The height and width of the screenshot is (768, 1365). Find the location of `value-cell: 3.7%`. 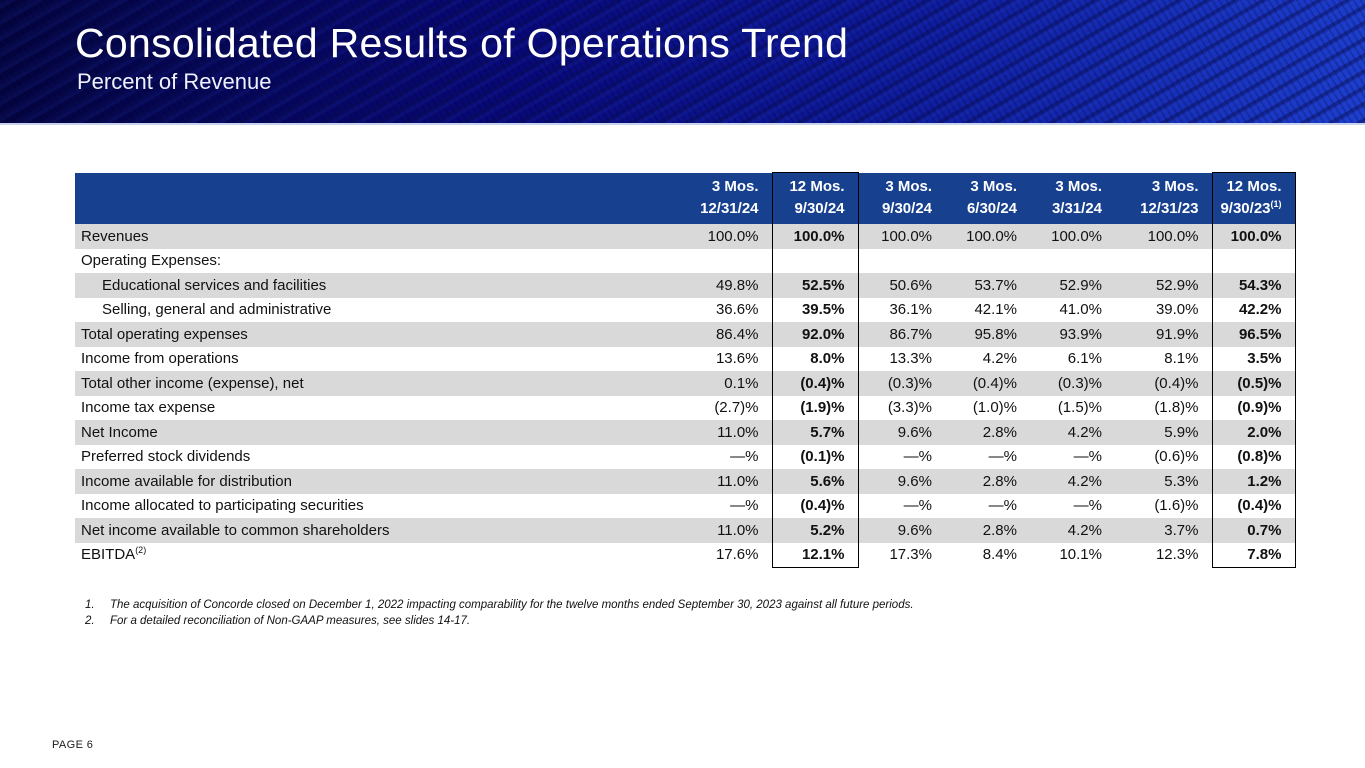

value-cell: 3.7% is located at coordinates (1163, 530).